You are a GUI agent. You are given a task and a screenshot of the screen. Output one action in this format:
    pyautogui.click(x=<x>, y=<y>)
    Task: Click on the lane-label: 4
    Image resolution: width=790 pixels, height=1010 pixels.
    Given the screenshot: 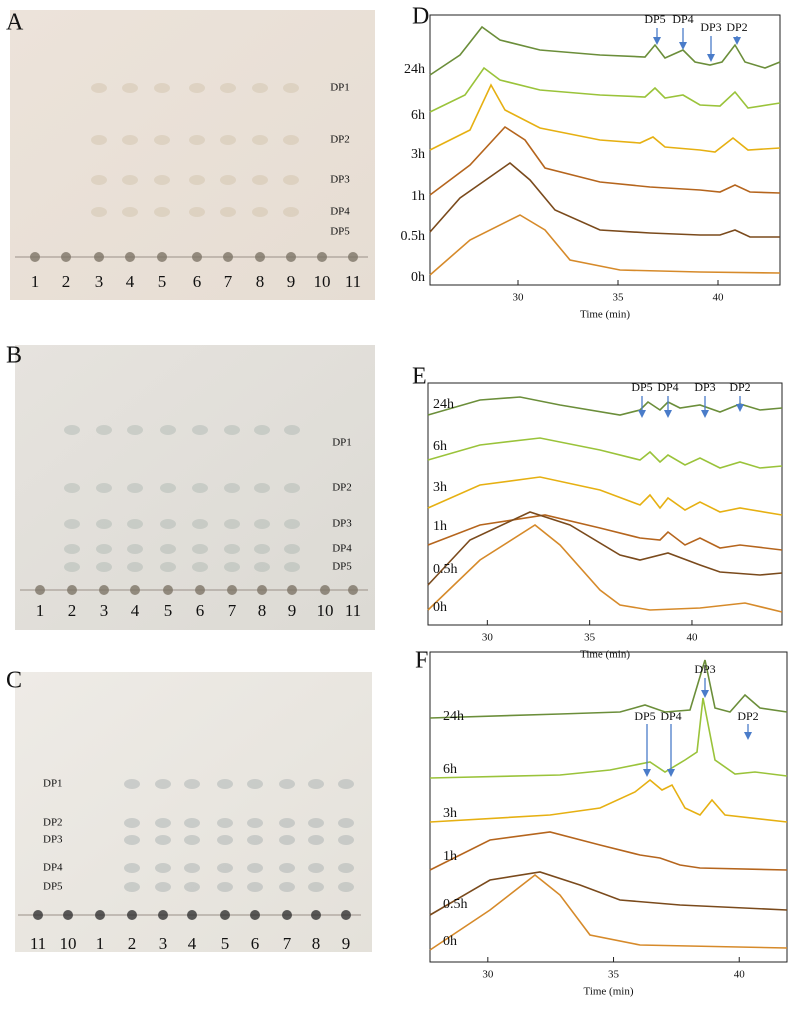 What is the action you would take?
    pyautogui.click(x=135, y=610)
    